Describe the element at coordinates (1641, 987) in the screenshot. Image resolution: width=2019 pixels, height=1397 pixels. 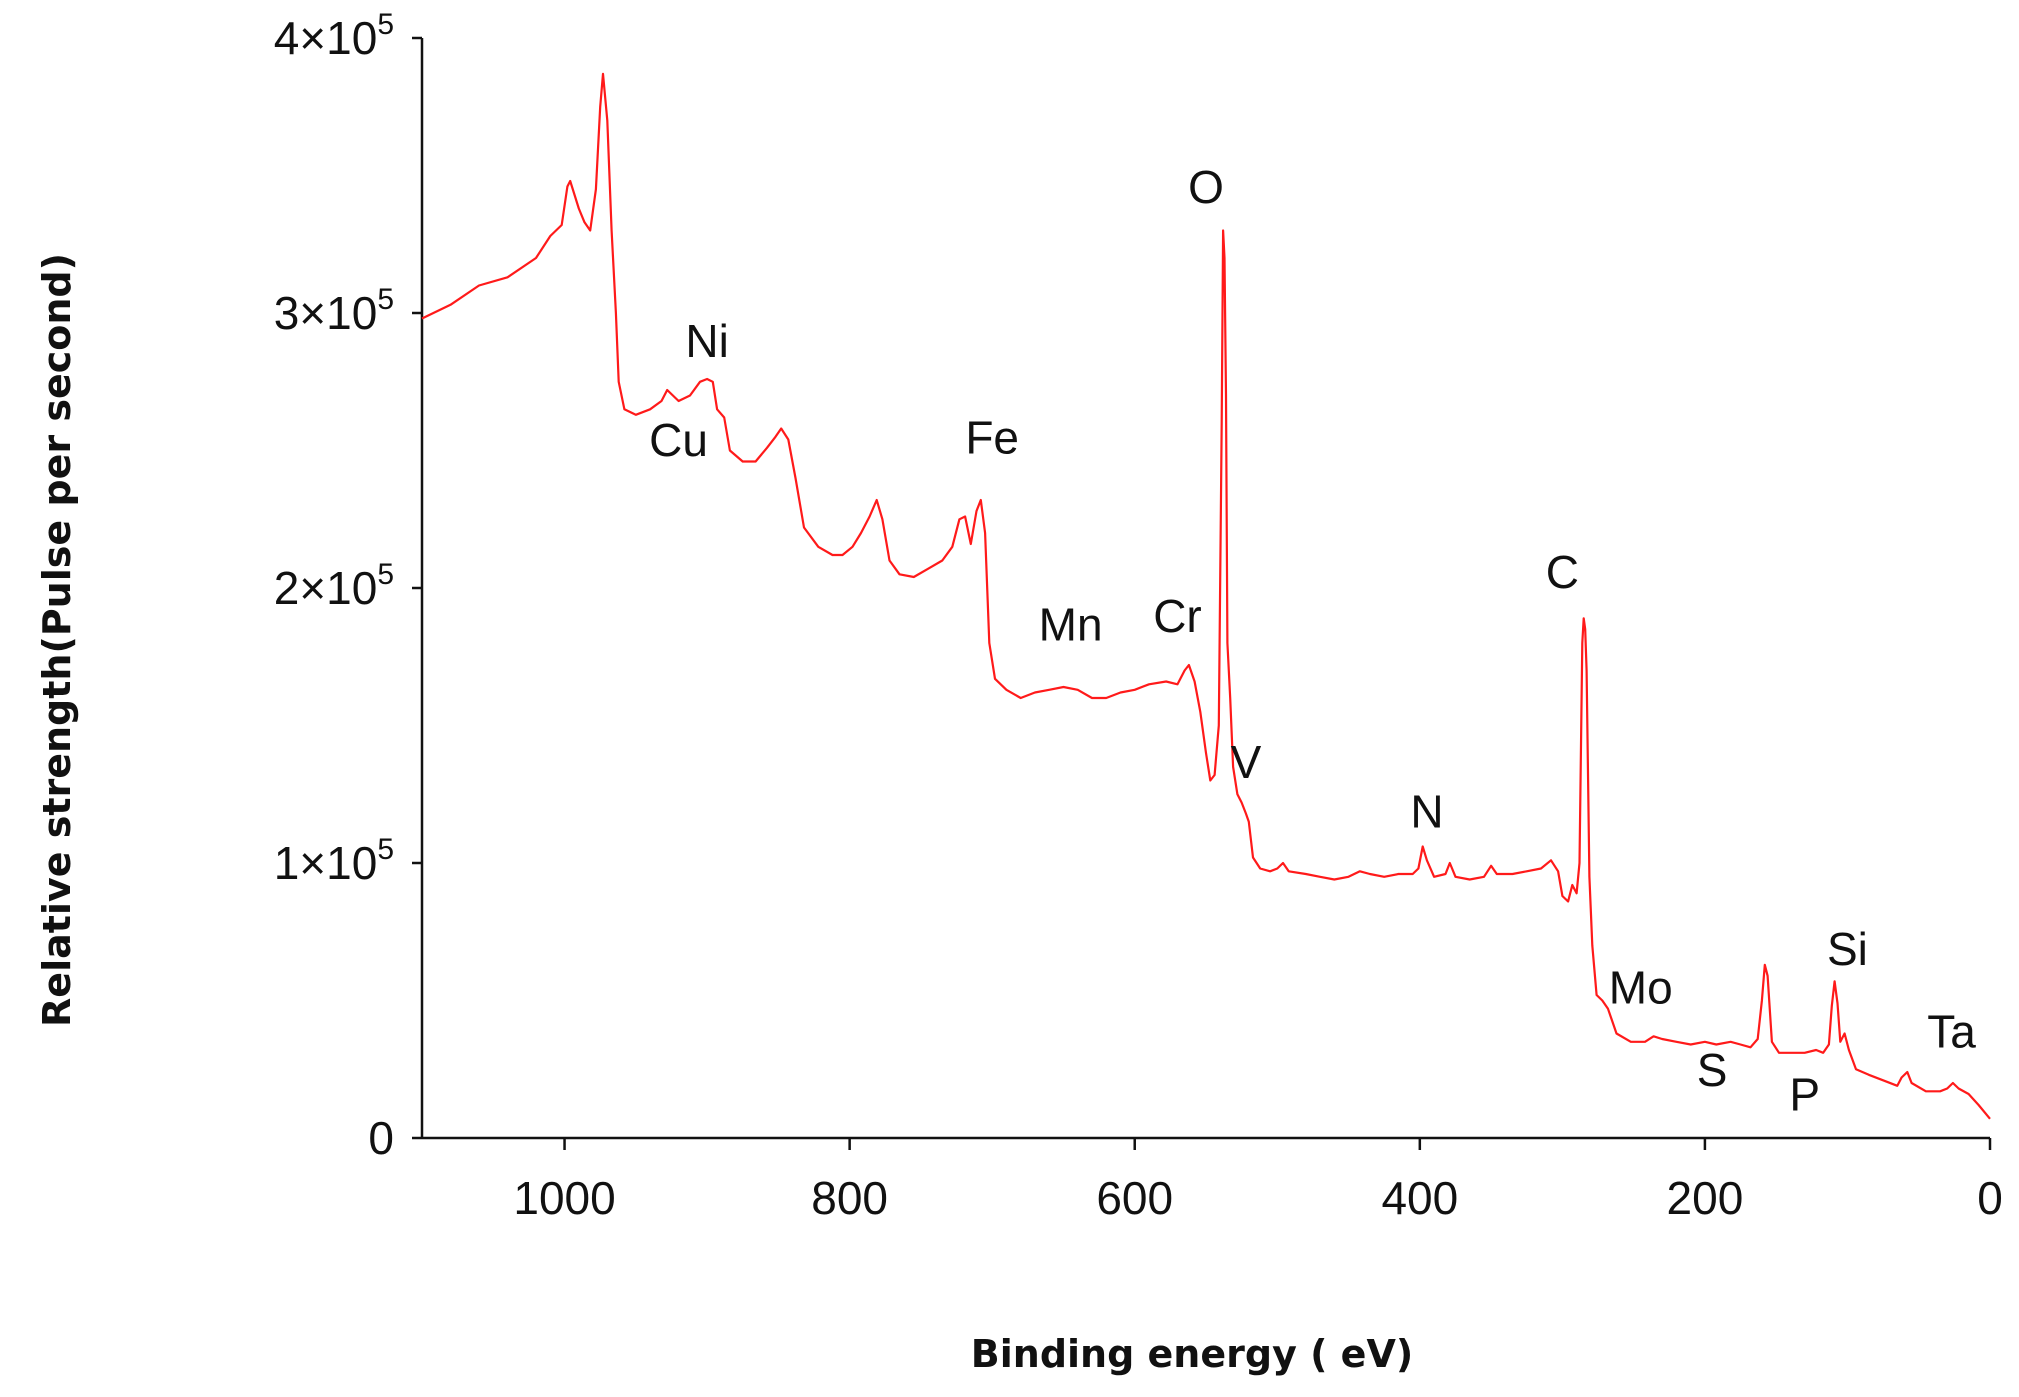
I see `peak-label: Mo` at that location.